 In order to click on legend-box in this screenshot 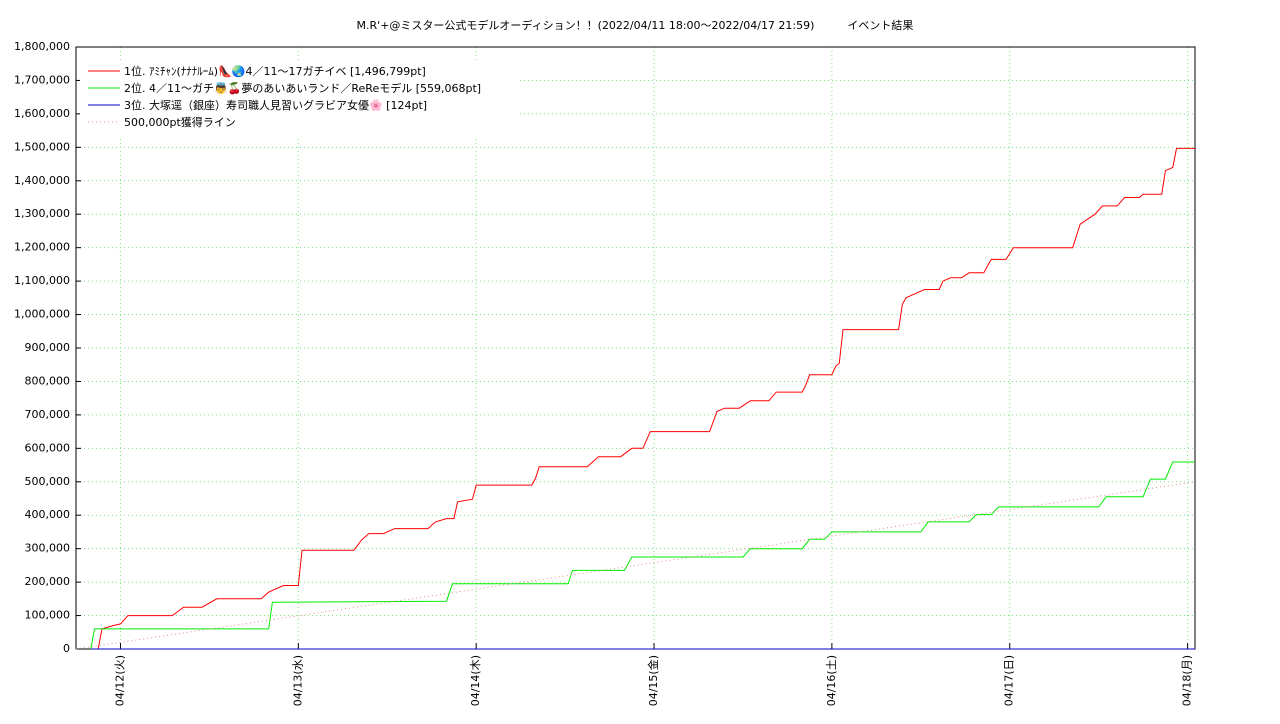, I will do `click(299, 98)`.